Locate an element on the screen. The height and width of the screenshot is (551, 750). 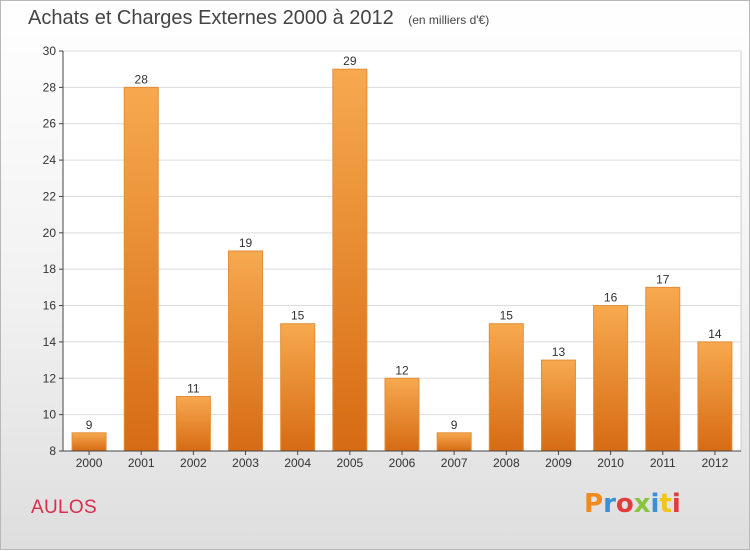
chart-title: Achats et Charges Externes 2000 à 2012 is located at coordinates (211, 18).